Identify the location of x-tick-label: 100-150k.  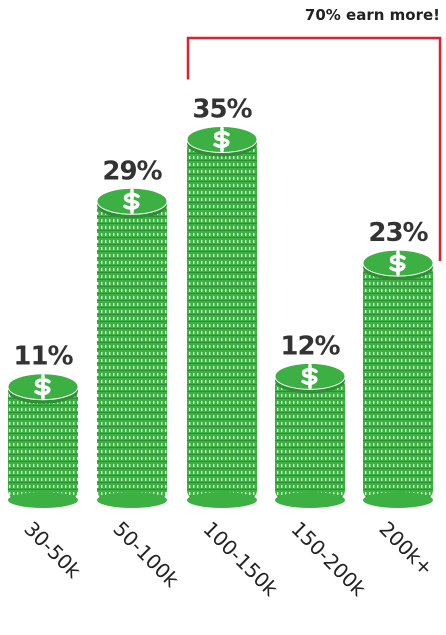
(240, 559).